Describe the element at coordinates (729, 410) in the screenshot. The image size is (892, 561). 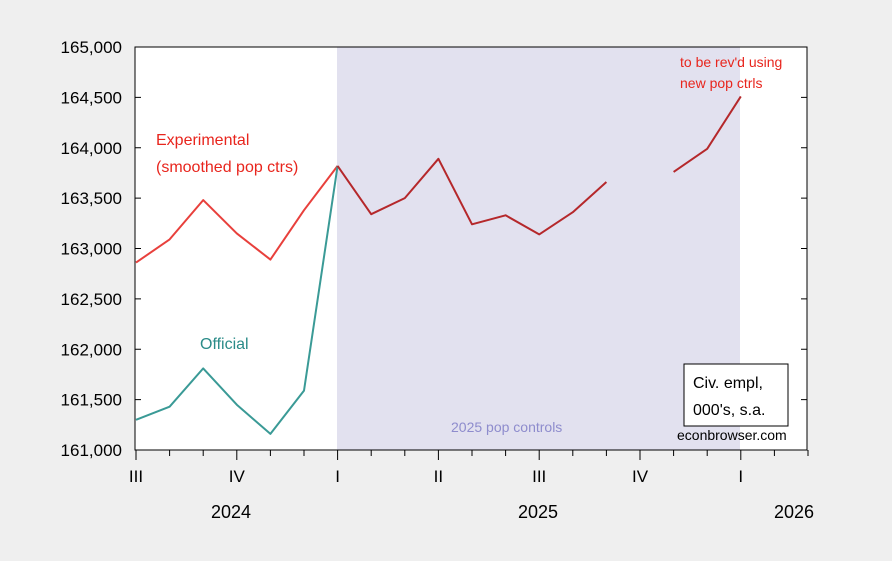
I see `legend-line2: 000's, s.a.` at that location.